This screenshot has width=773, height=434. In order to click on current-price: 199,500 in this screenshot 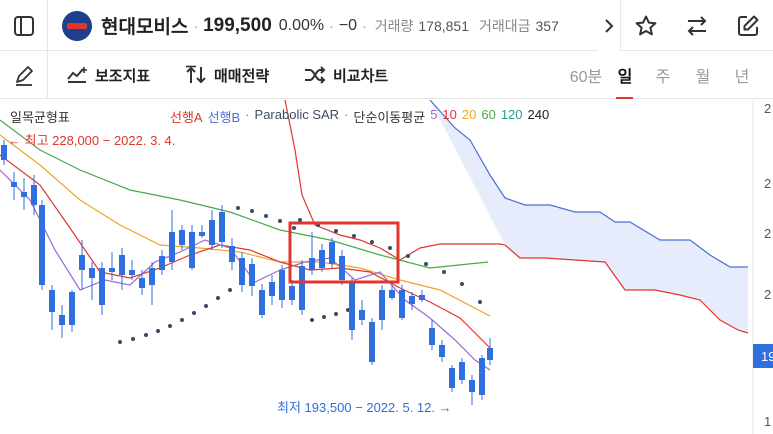, I will do `click(237, 25)`.